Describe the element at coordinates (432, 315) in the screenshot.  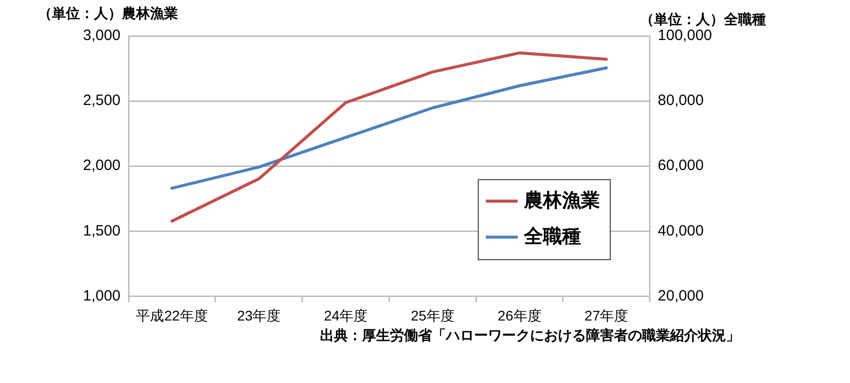
I see `x-tick-label: 25年度` at that location.